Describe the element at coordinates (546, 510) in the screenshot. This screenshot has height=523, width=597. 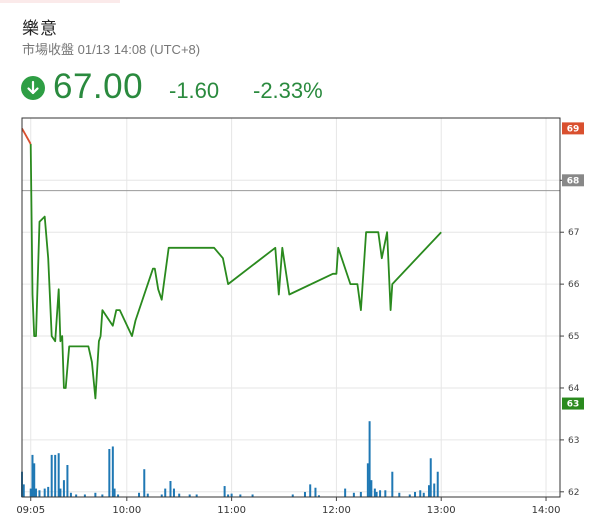
I see `x-tick-label-14:00: 14:00` at that location.